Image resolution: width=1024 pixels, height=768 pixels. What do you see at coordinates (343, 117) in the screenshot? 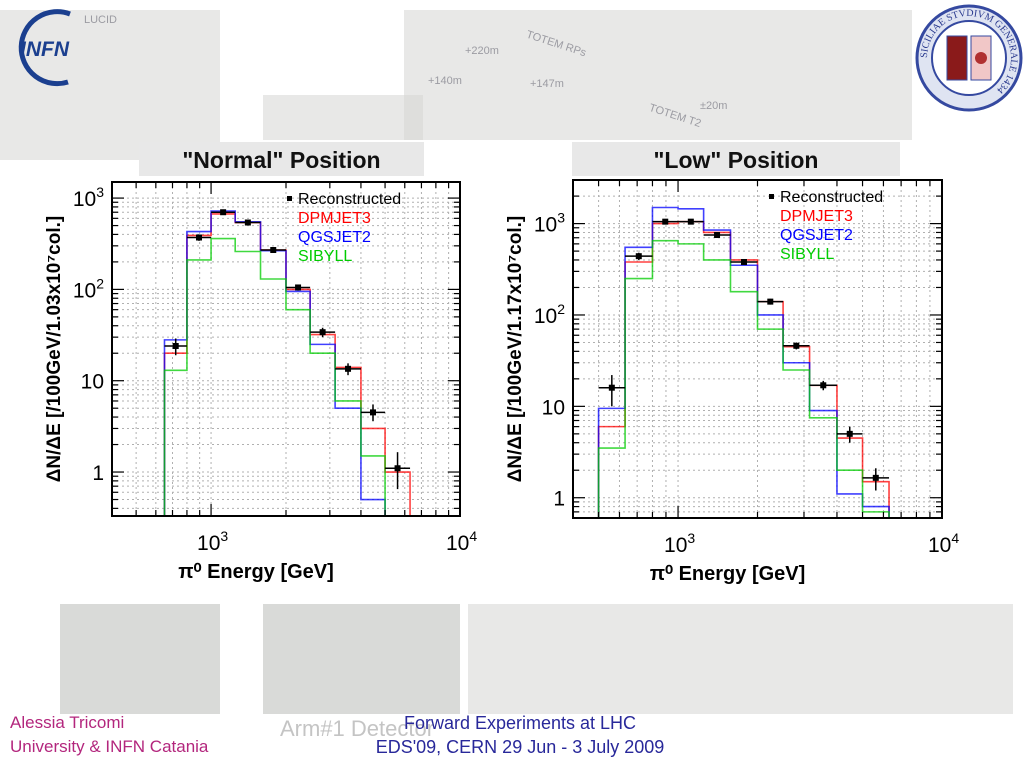
I see `background-photo-tunnel` at bounding box center [343, 117].